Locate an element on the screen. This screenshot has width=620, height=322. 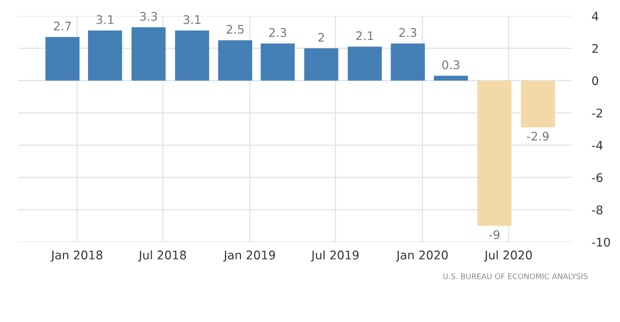
data-label: -2.9 is located at coordinates (537, 136).